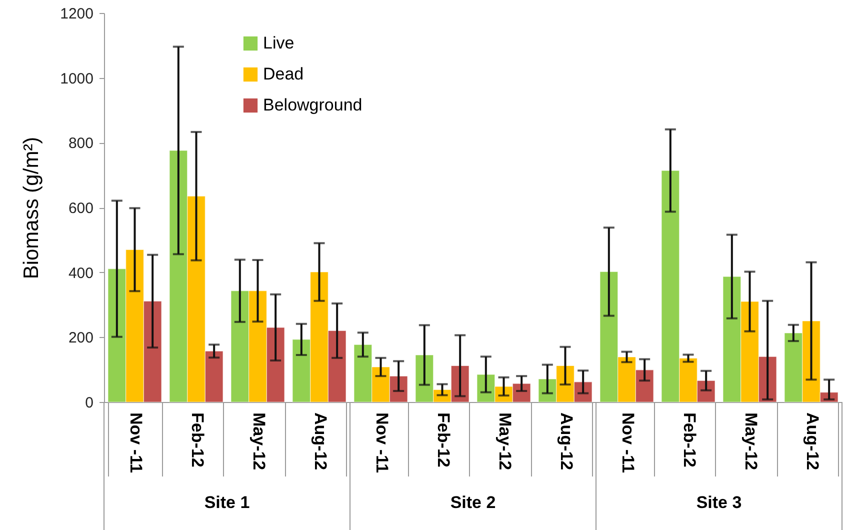 This screenshot has width=847, height=530. Describe the element at coordinates (473, 502) in the screenshot. I see `text: Site 2` at that location.